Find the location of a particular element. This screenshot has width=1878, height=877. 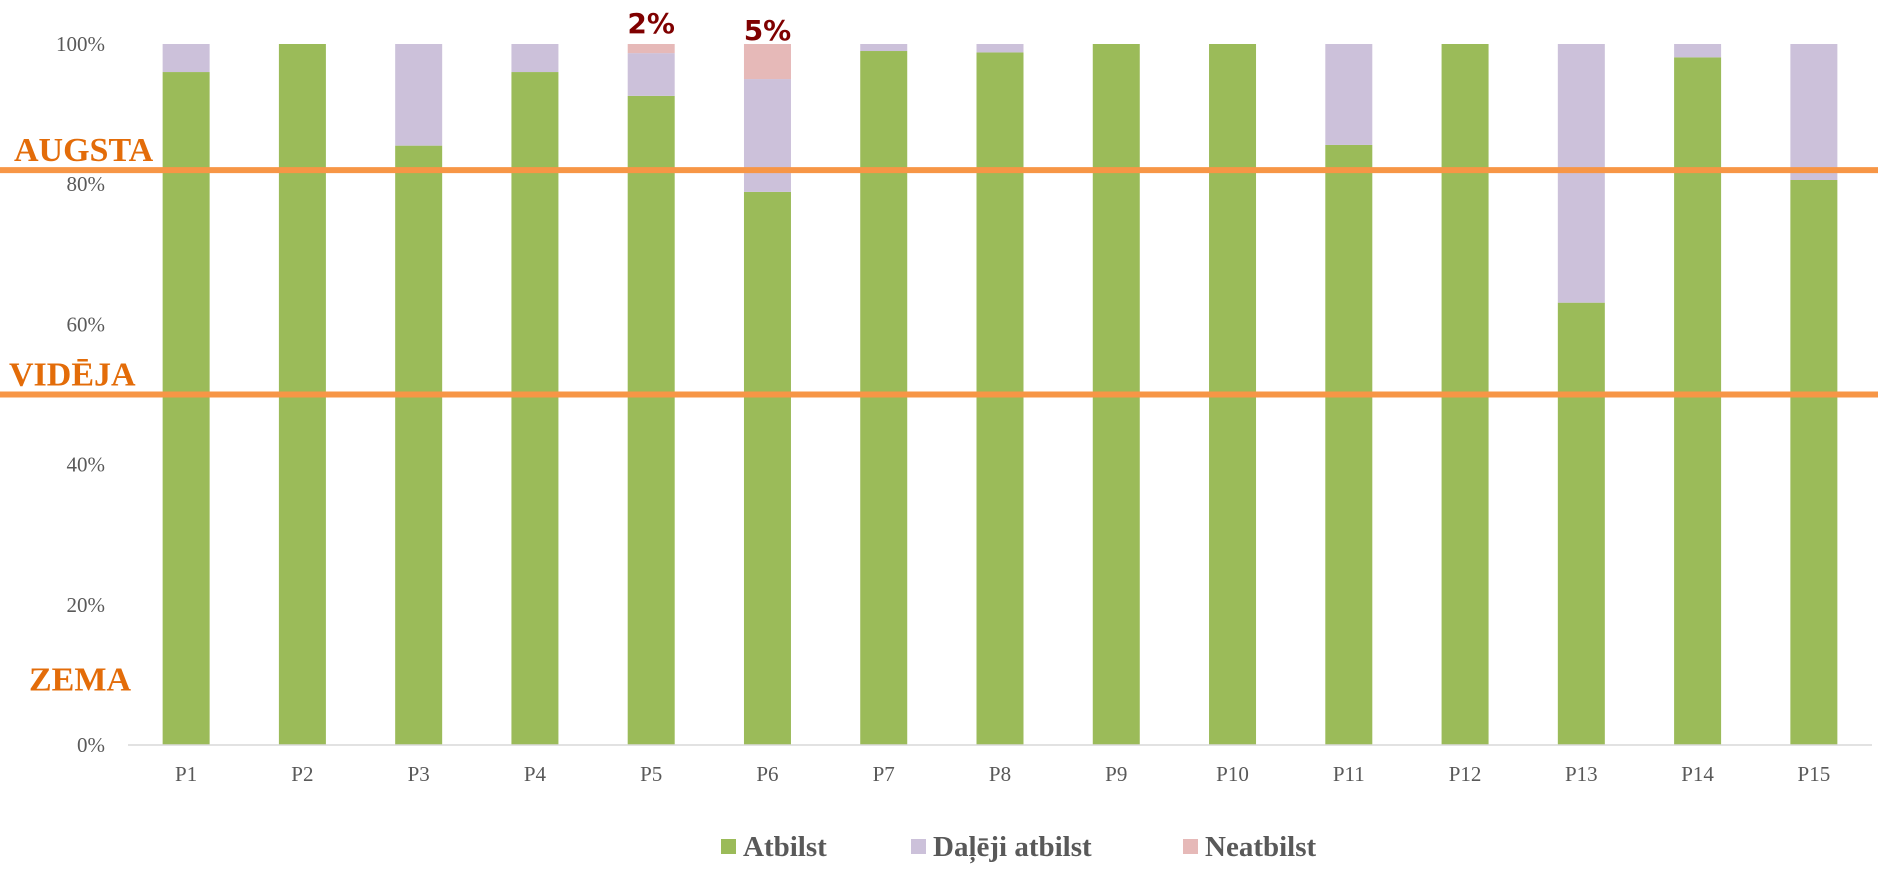

y-tick-label: 40% is located at coordinates (86, 465).